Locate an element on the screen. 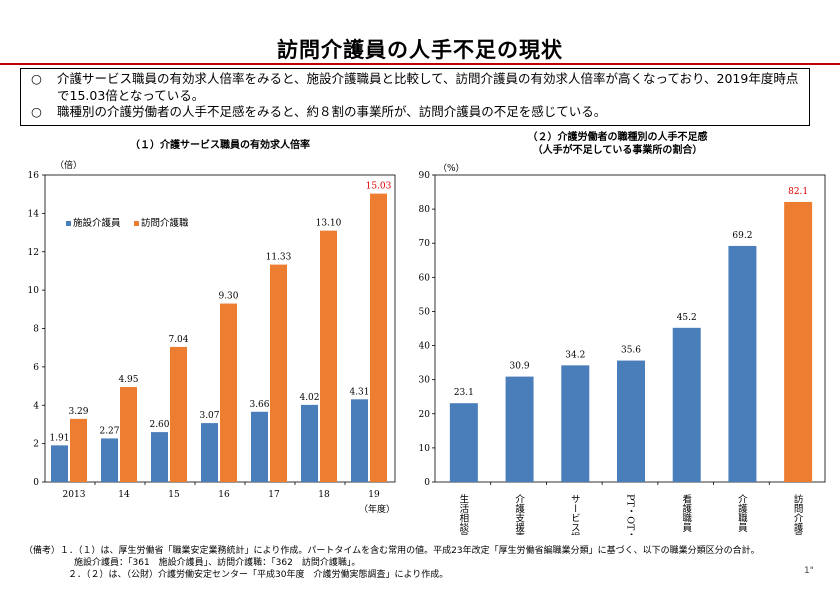  chart2-subtitle: （人手が不足している事業所の割合） is located at coordinates (617, 150).